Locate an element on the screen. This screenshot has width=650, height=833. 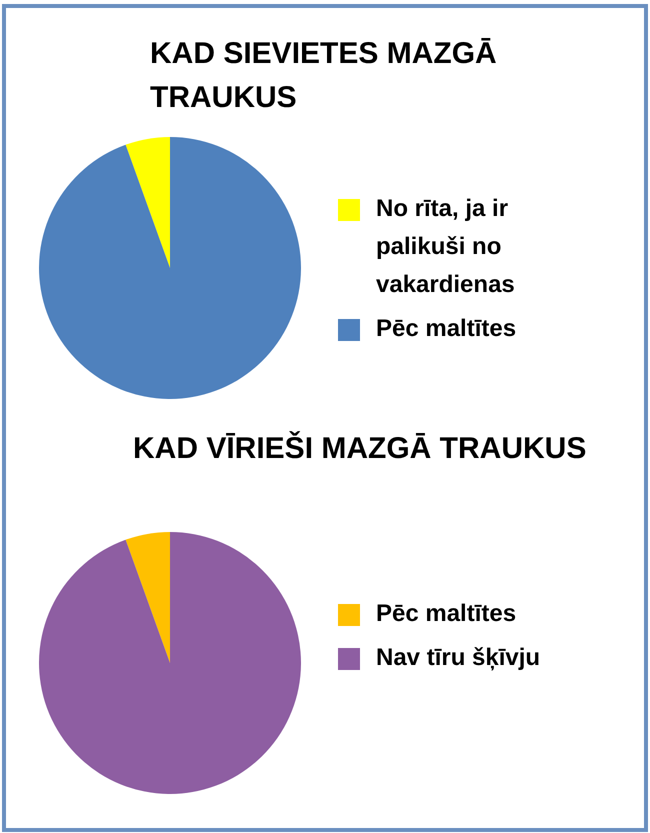
legend-label: No rīta, ja ir palikuši no vakardienas is located at coordinates (446, 247).